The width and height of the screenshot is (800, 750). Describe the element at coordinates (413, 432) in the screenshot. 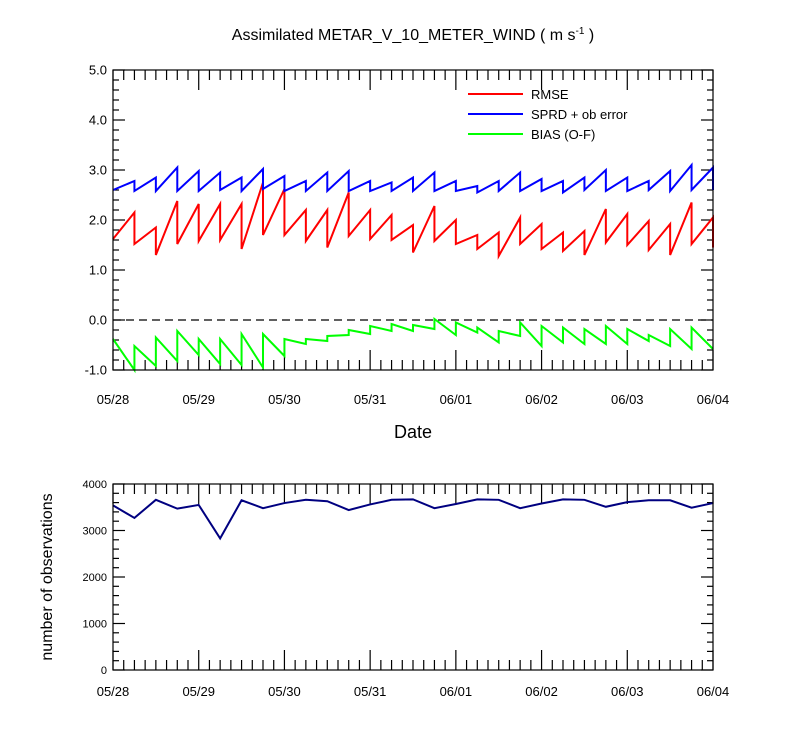

I see `x-axis-label: Date` at that location.